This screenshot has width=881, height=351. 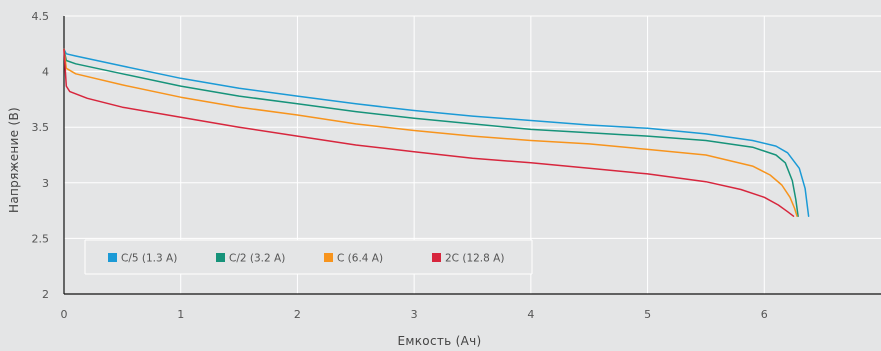 What do you see at coordinates (440, 341) in the screenshot?
I see `x-axis-title: Емкость (Ач)` at bounding box center [440, 341].